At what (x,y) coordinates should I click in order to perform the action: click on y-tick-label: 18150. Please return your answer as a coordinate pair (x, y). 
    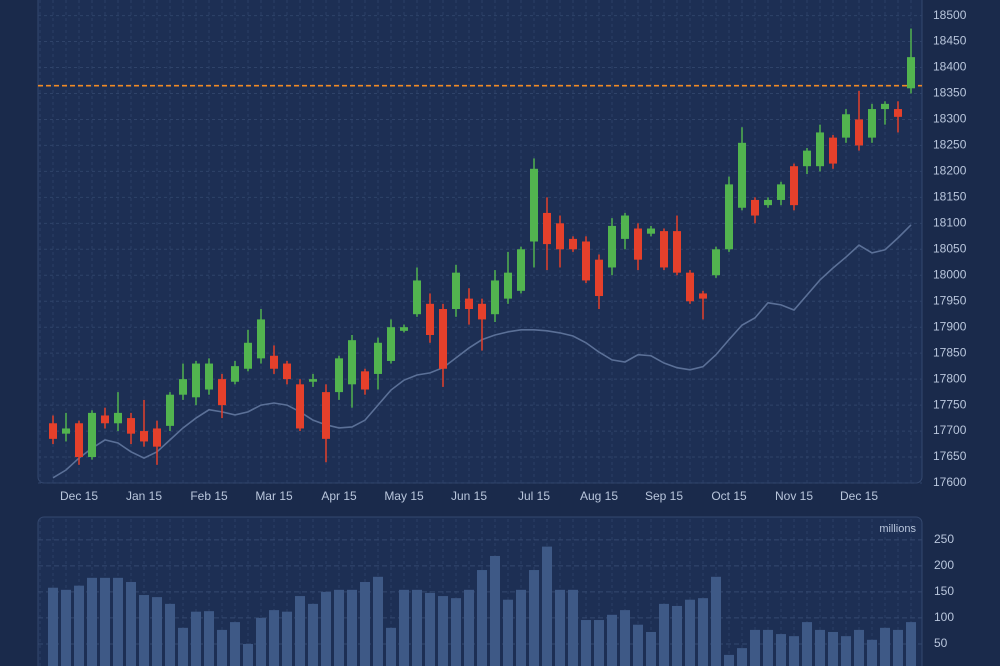
    Looking at the image, I should click on (950, 197).